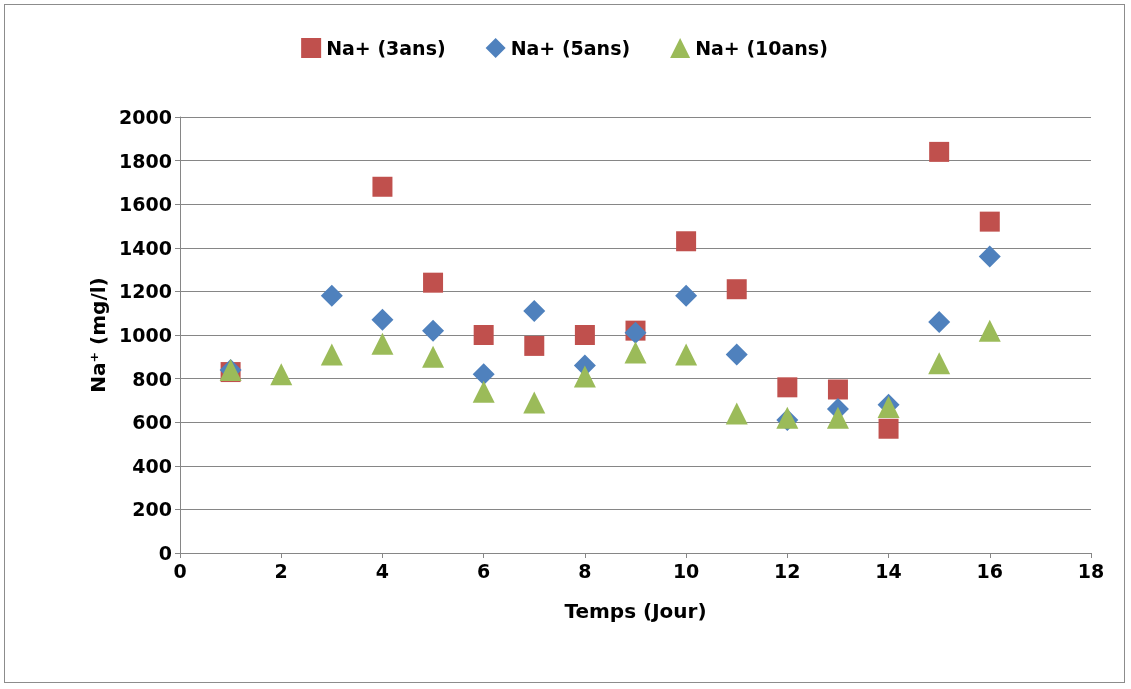 This screenshot has width=1131, height=689. I want to click on x-tick-label: 6, so click(484, 570).